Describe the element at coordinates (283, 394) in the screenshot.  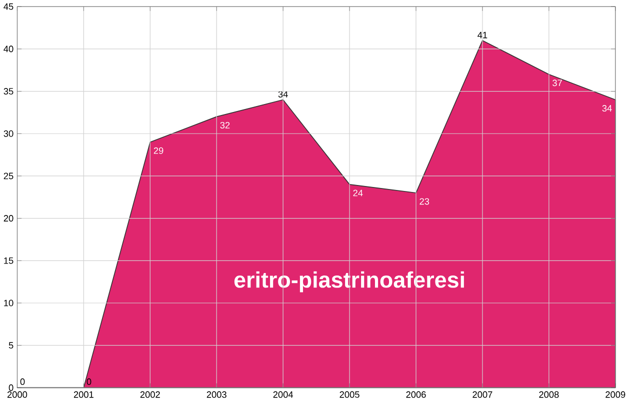
I see `x-tick-label: 2004` at that location.